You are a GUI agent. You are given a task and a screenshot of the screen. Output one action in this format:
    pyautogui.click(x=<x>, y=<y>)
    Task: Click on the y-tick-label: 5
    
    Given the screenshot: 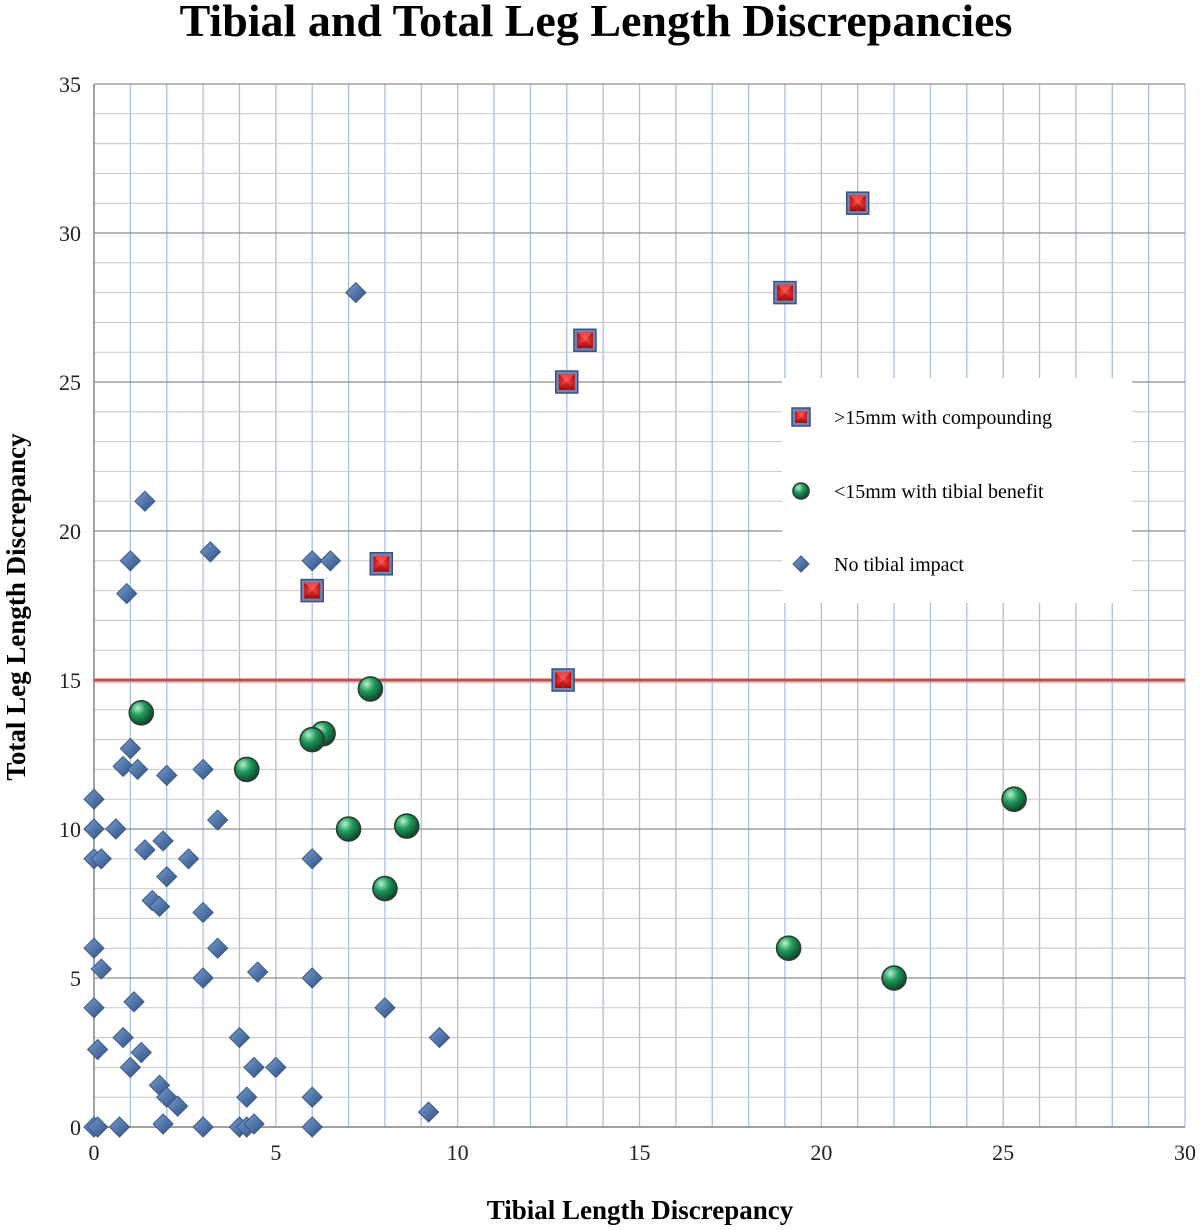 What is the action you would take?
    pyautogui.click(x=75, y=978)
    